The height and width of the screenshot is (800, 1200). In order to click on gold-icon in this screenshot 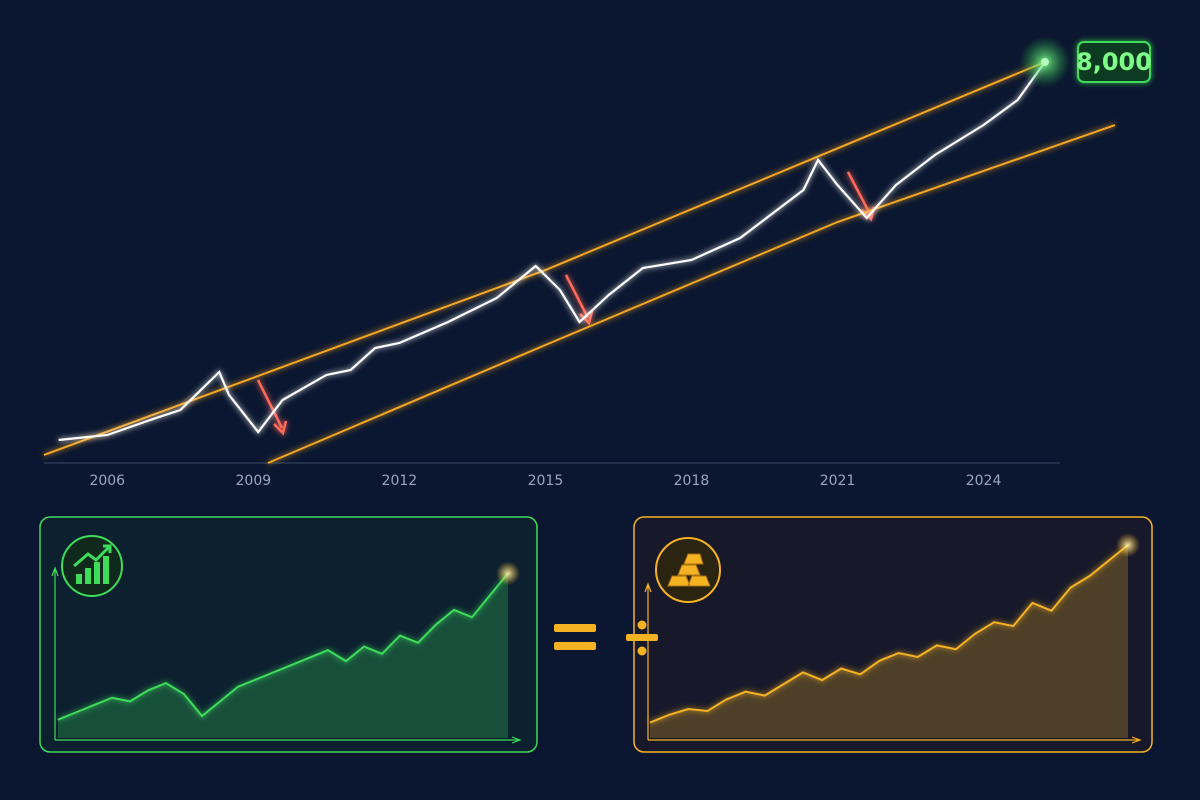, I will do `click(688, 570)`.